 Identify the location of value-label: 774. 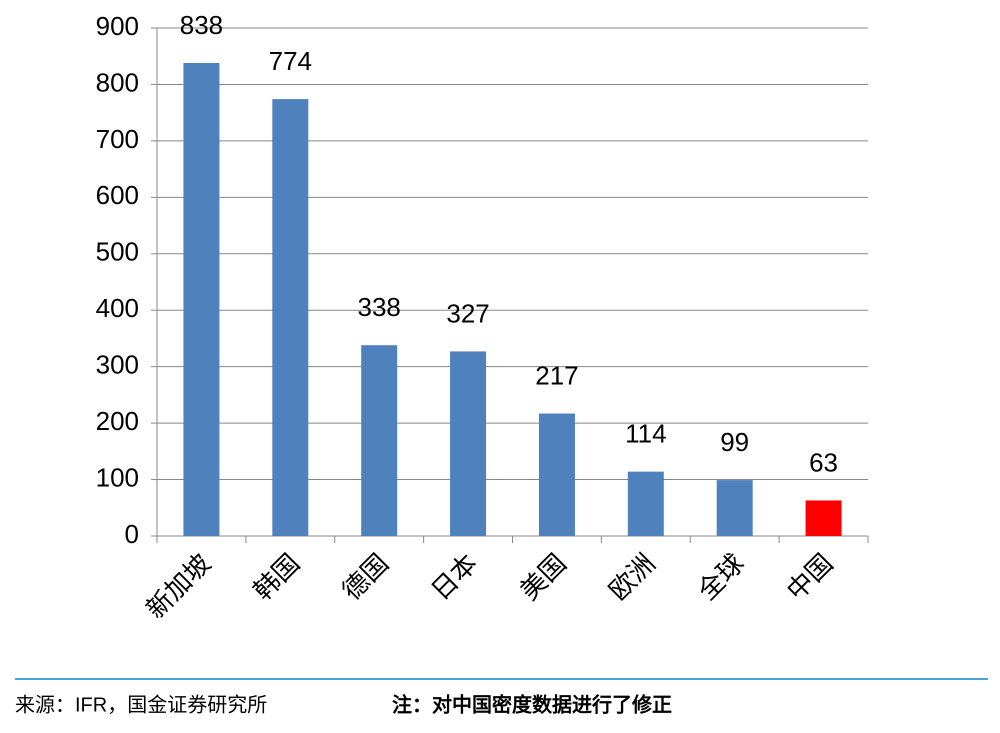
(290, 61).